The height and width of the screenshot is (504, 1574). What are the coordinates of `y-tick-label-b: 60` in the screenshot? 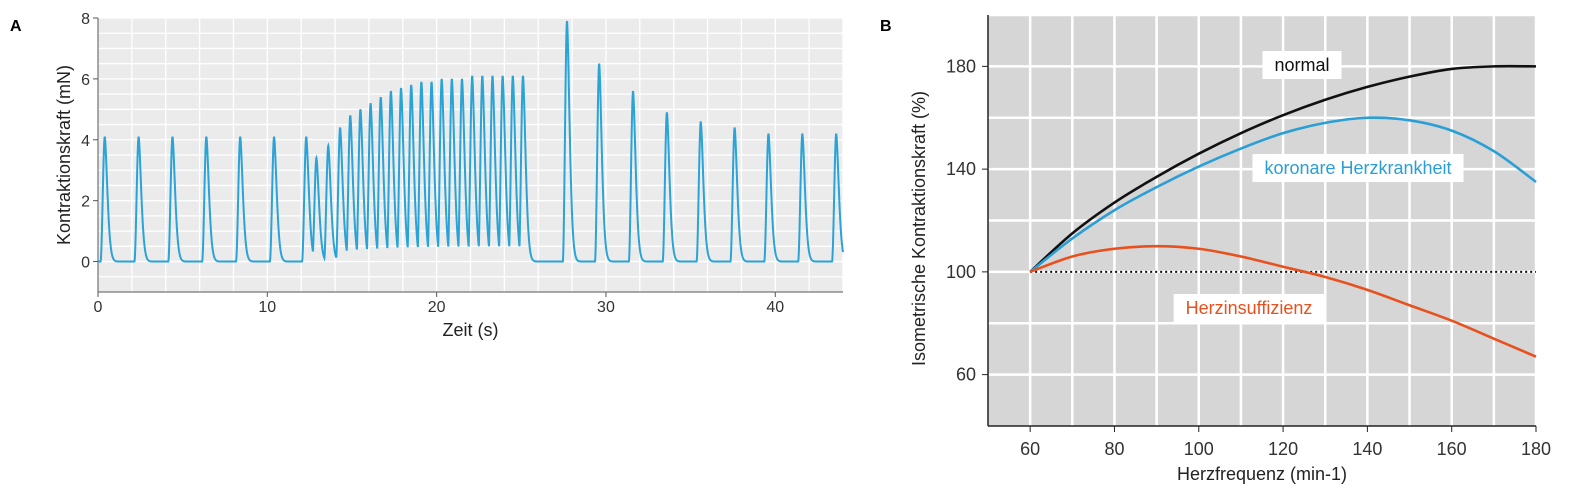 It's located at (966, 375).